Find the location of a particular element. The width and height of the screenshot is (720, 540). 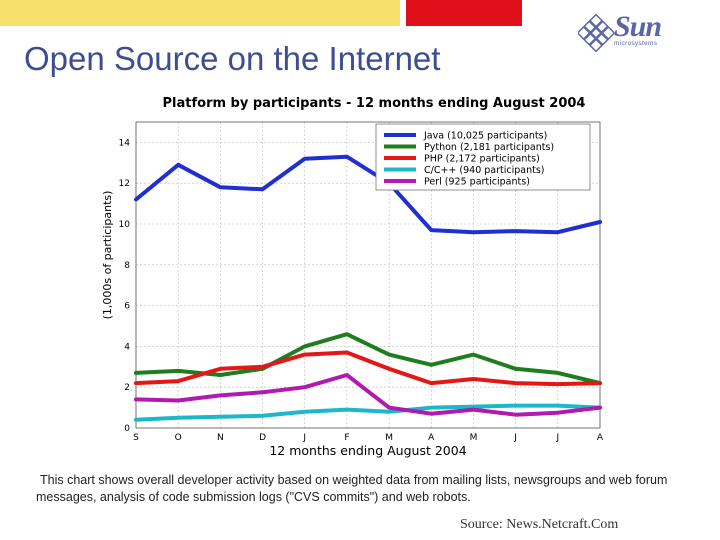

x-tick-label: F is located at coordinates (346, 438).